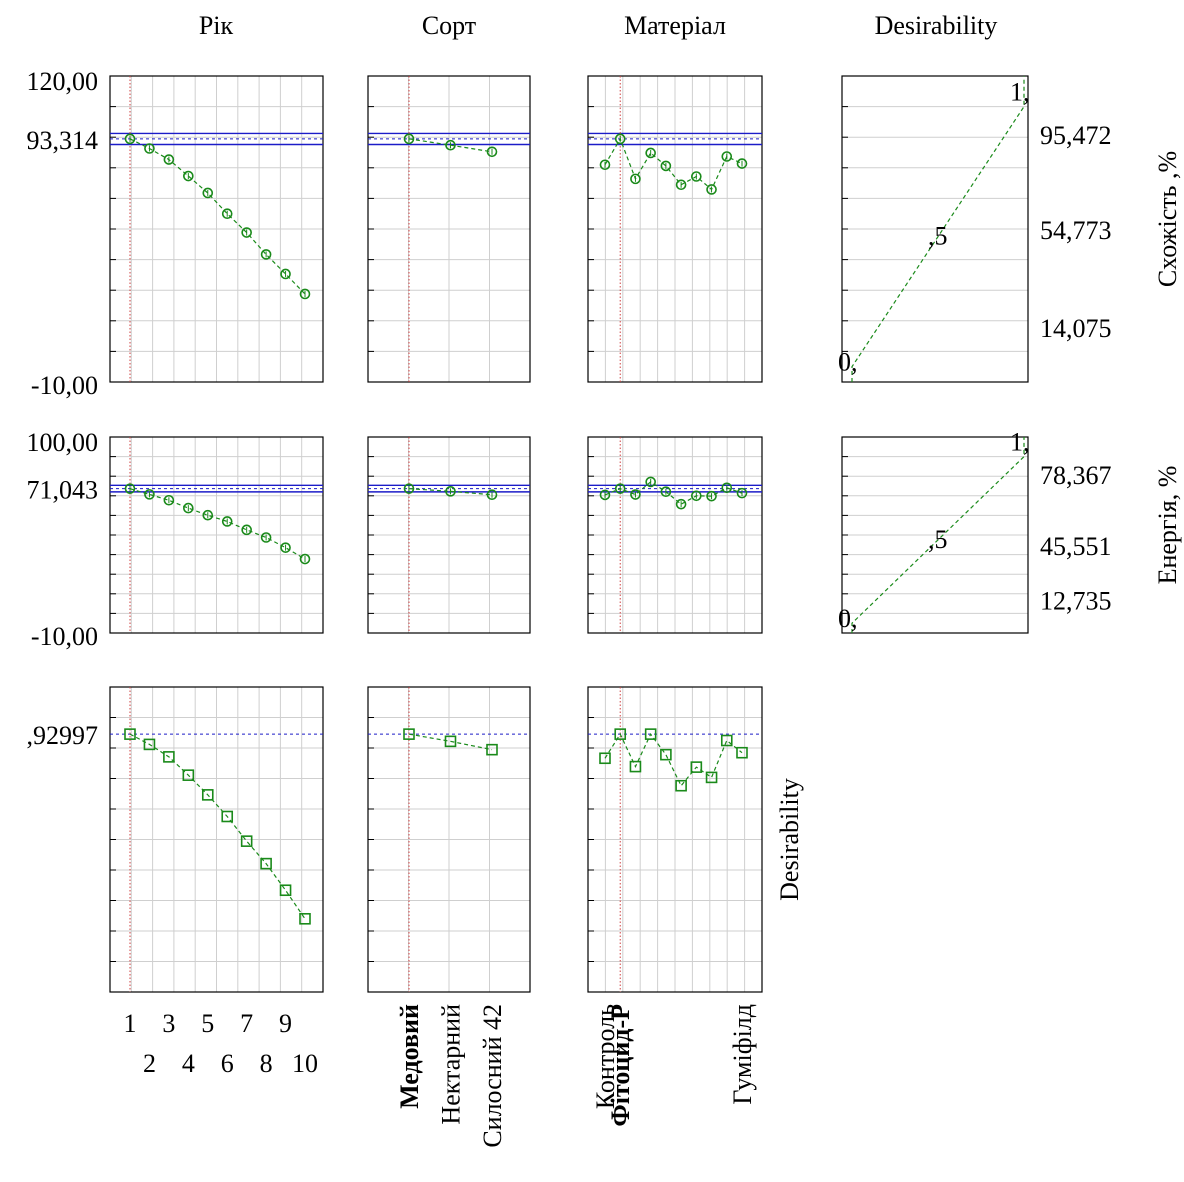 This screenshot has width=1184, height=1182. I want to click on x-tick-label-year: 4, so click(188, 1063).